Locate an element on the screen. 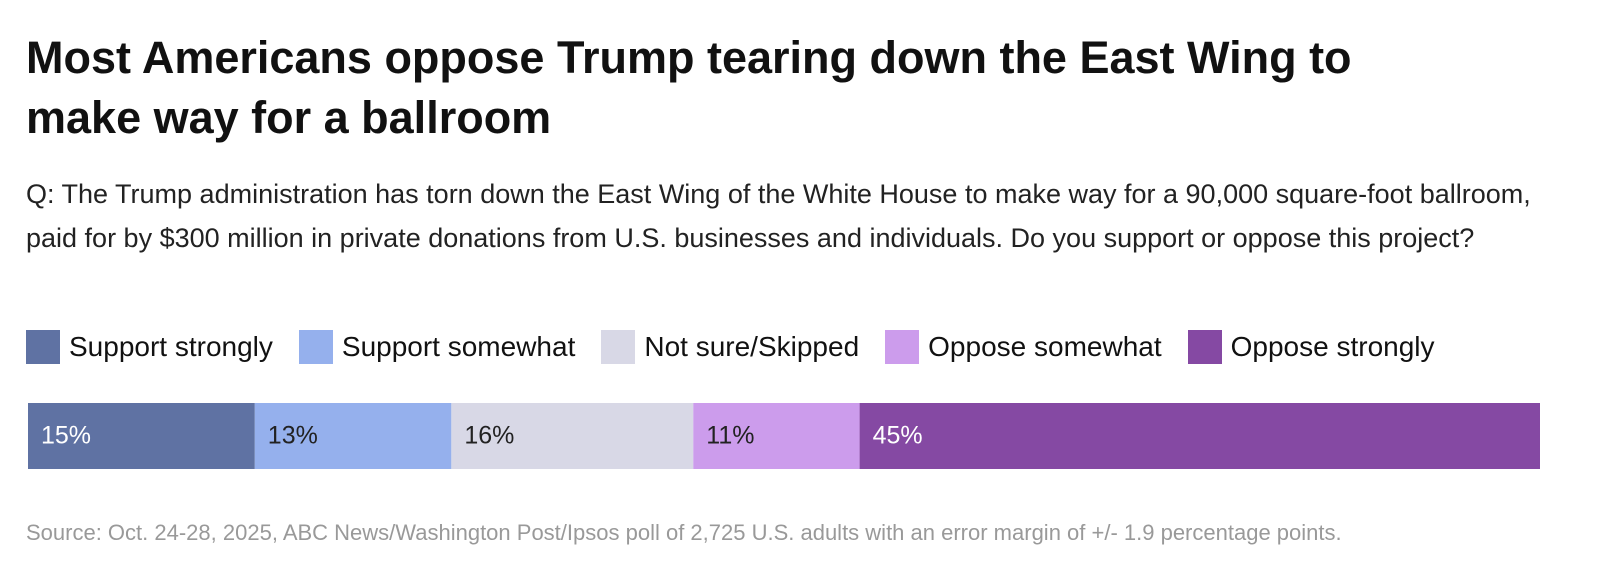 This screenshot has height=586, width=1600. value-label: 16% is located at coordinates (489, 436).